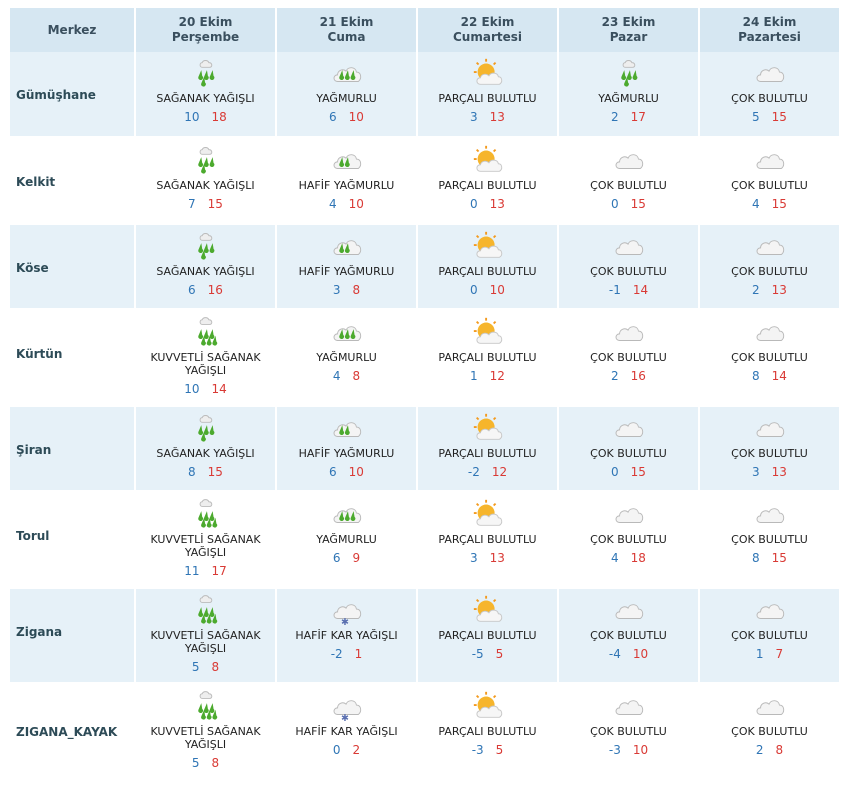 The width and height of the screenshot is (868, 806). Describe the element at coordinates (72, 447) in the screenshot. I see `city-name: Şiran` at that location.